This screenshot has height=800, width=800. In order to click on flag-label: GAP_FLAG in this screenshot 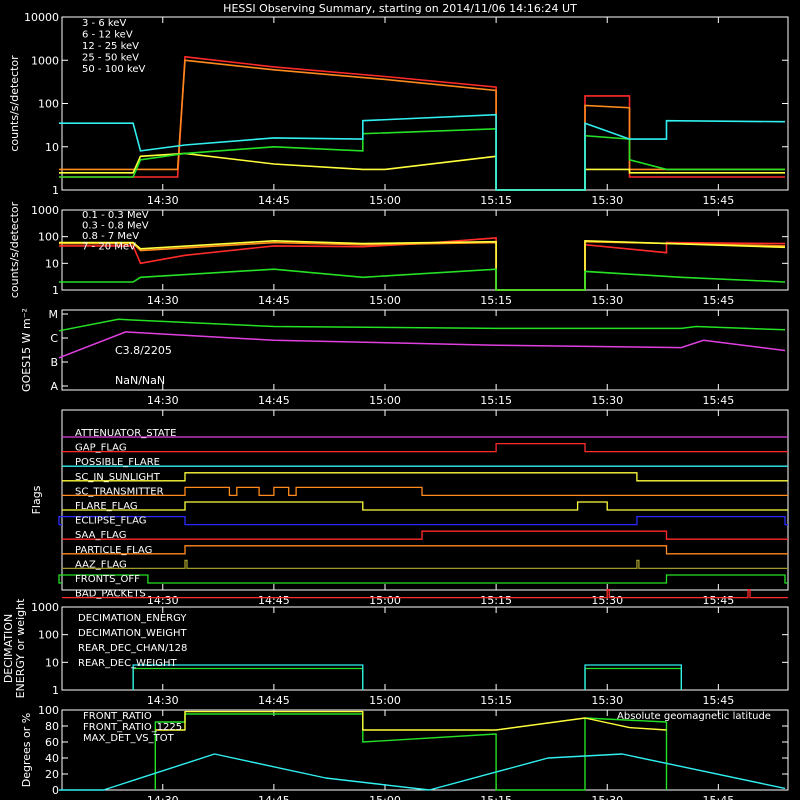, I will do `click(101, 448)`.